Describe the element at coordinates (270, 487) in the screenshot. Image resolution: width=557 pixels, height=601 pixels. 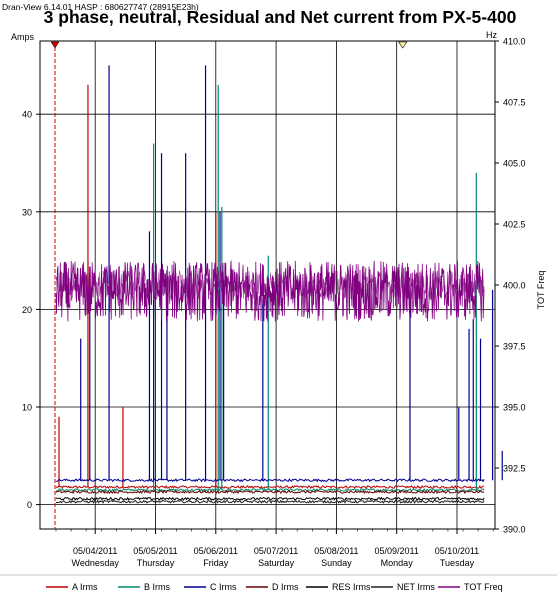
I see `series-a-irms` at that location.